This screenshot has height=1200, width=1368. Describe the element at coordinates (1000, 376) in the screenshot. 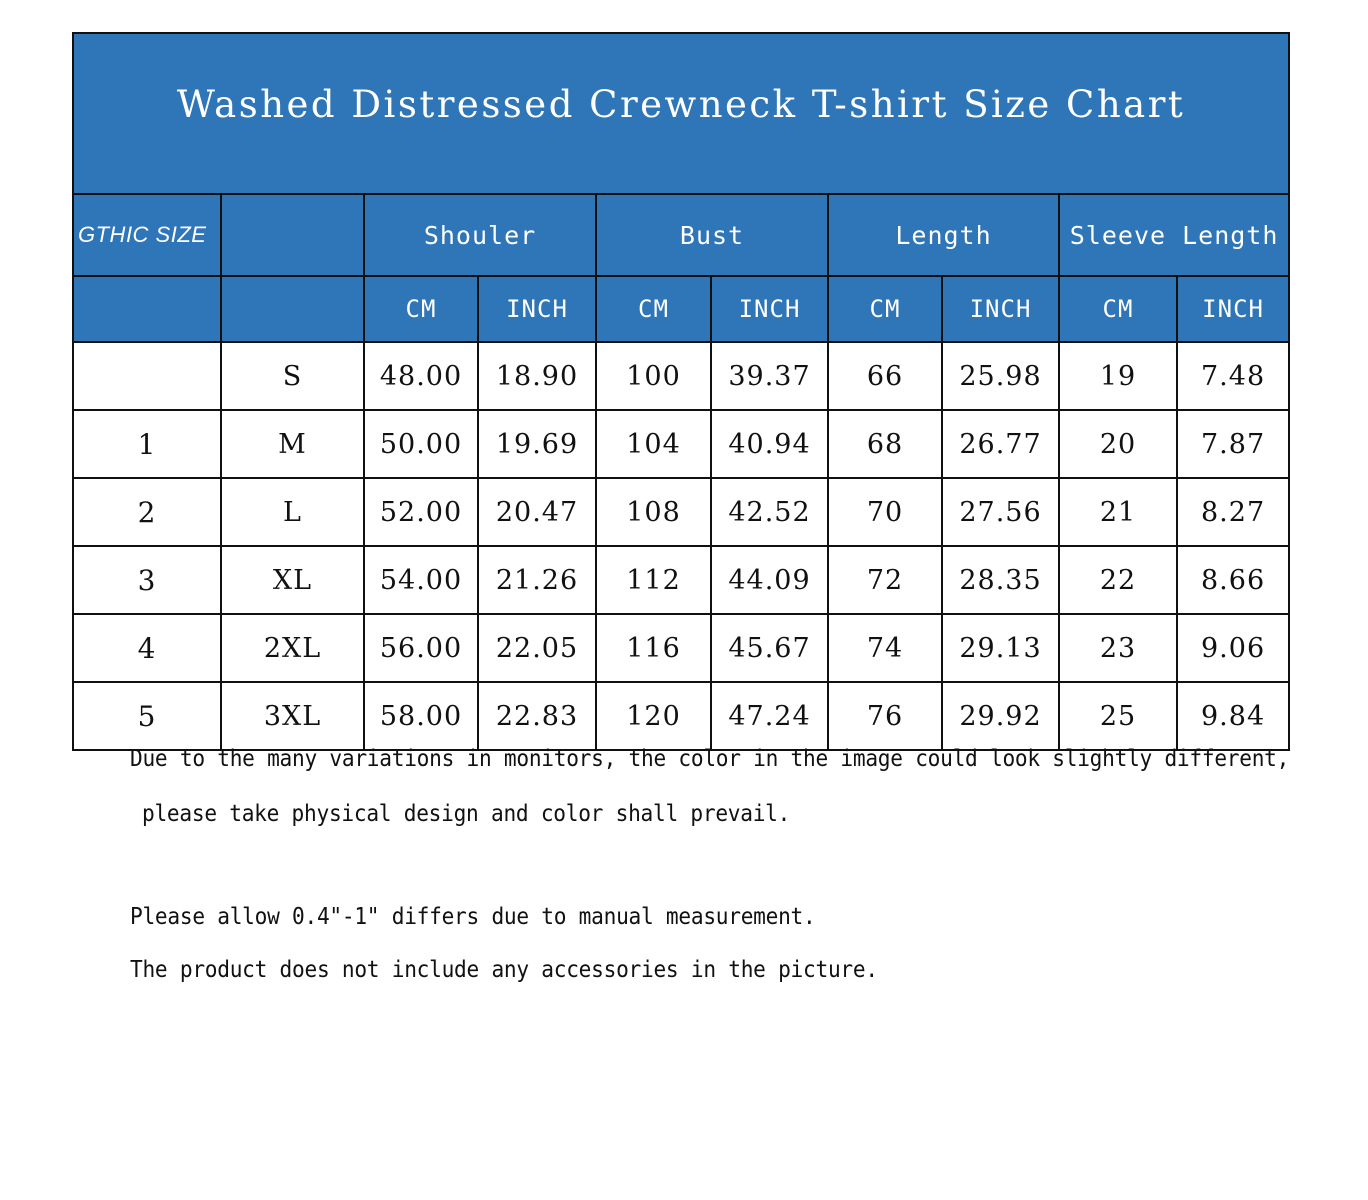

I see `cell-length-inch: 25.98` at that location.